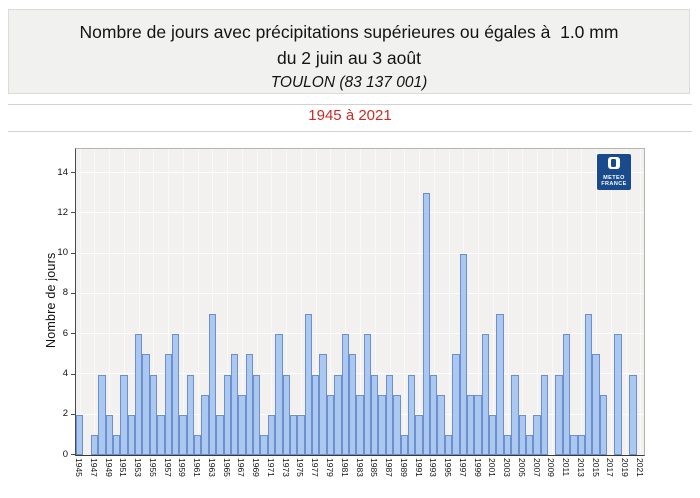 The image size is (700, 498). I want to click on x-tick-label: 1963, so click(211, 467).